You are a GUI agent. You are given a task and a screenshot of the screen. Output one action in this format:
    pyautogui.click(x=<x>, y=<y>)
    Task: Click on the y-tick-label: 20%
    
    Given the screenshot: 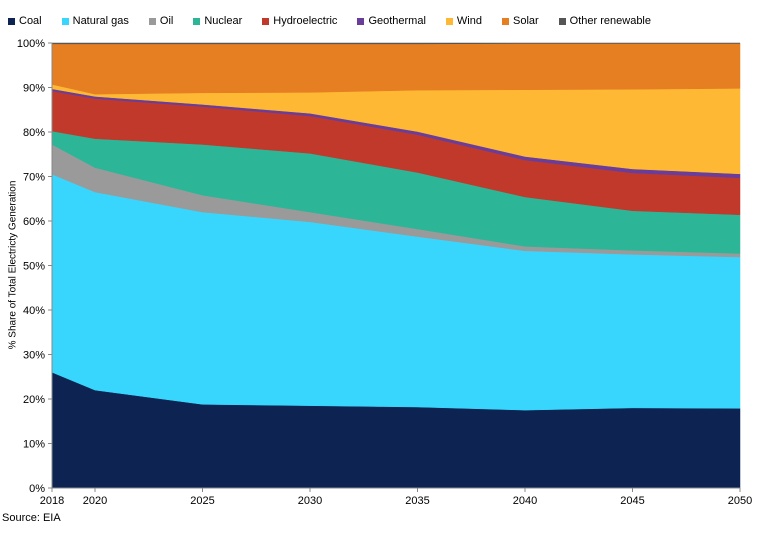 What is the action you would take?
    pyautogui.click(x=34, y=400)
    